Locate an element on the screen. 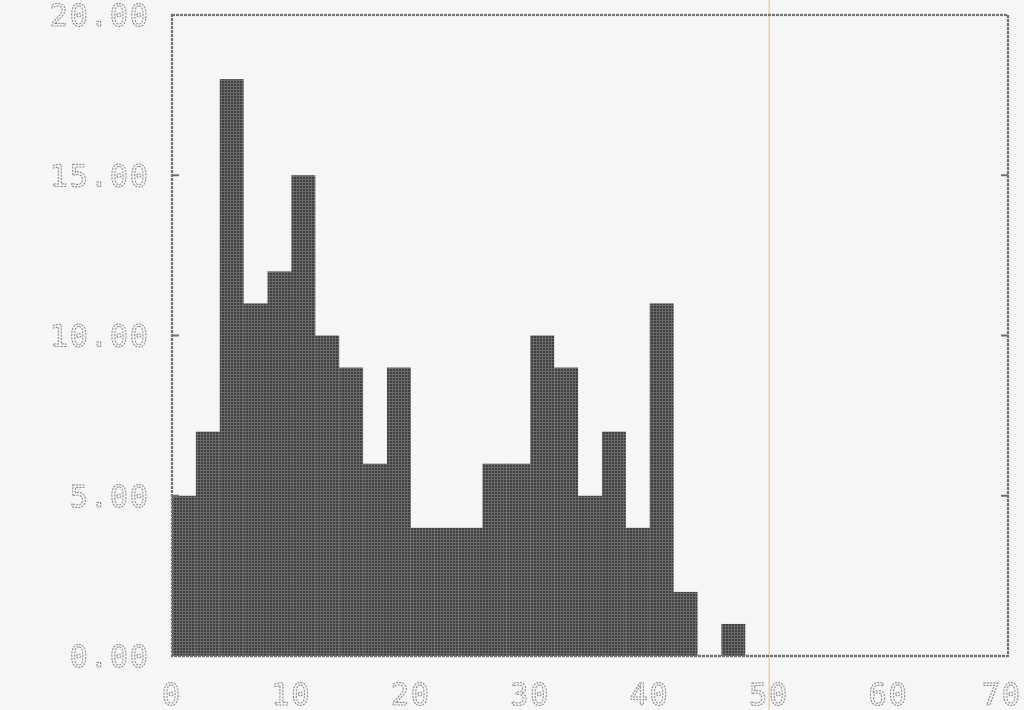 The width and height of the screenshot is (1024, 710). x-tick-label: 50 is located at coordinates (769, 694).